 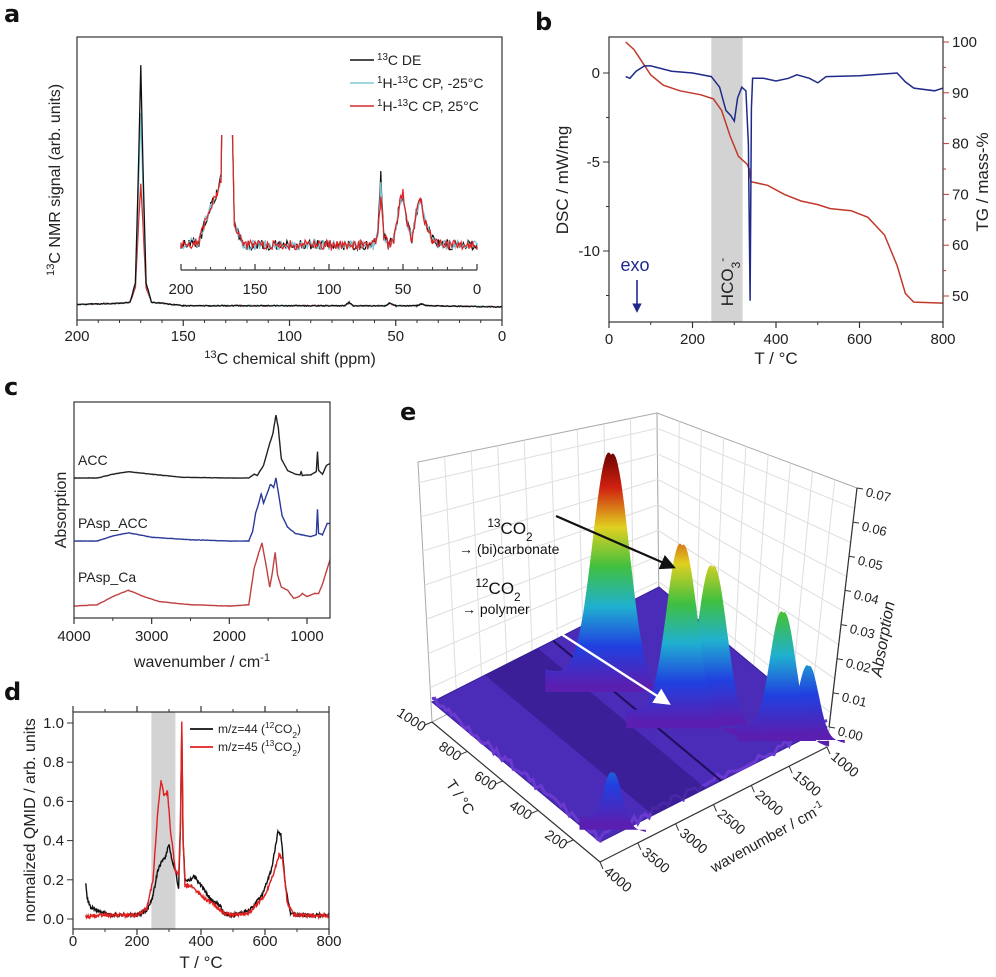 What do you see at coordinates (408, 412) in the screenshot?
I see `panel-letter-e: e` at bounding box center [408, 412].